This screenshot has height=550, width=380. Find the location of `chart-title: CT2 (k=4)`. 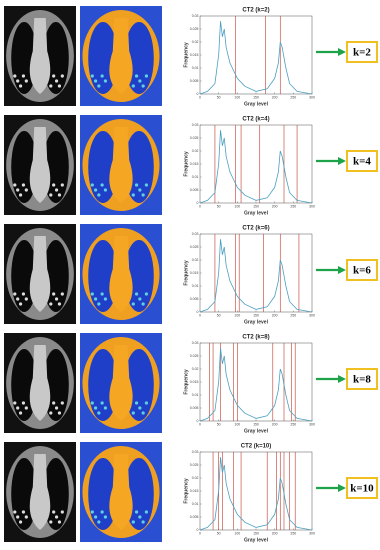

chart-title: CT2 (k=4) is located at coordinates (255, 120).